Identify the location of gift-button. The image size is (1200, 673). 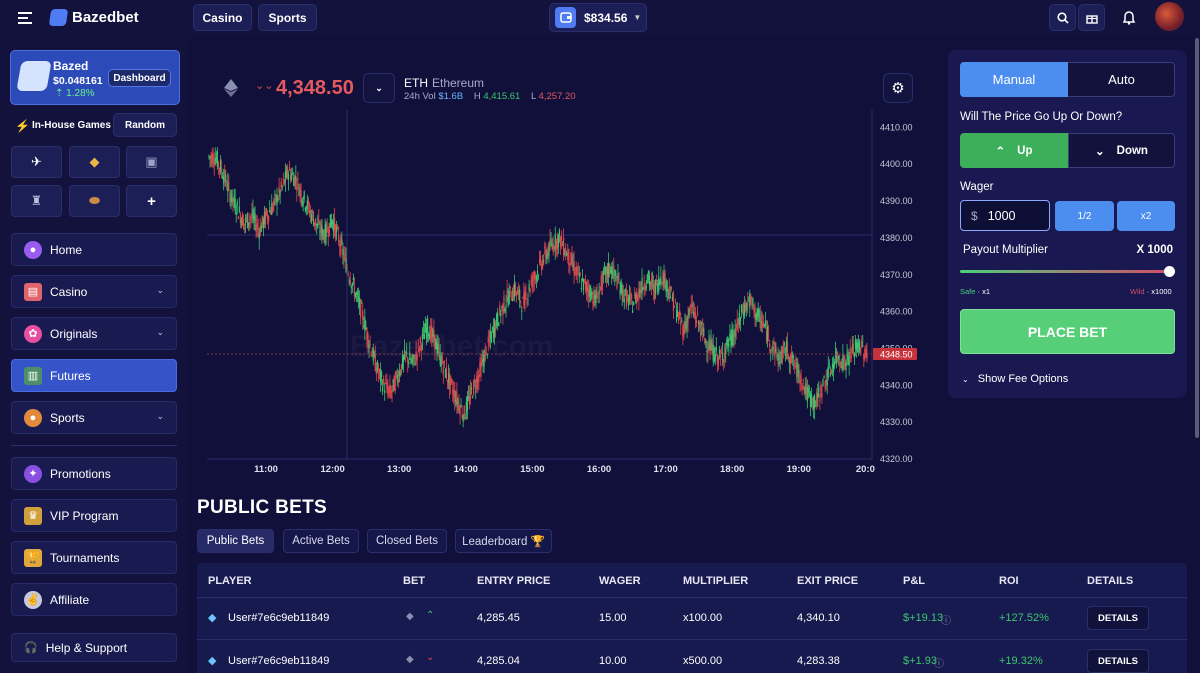
(1091, 17).